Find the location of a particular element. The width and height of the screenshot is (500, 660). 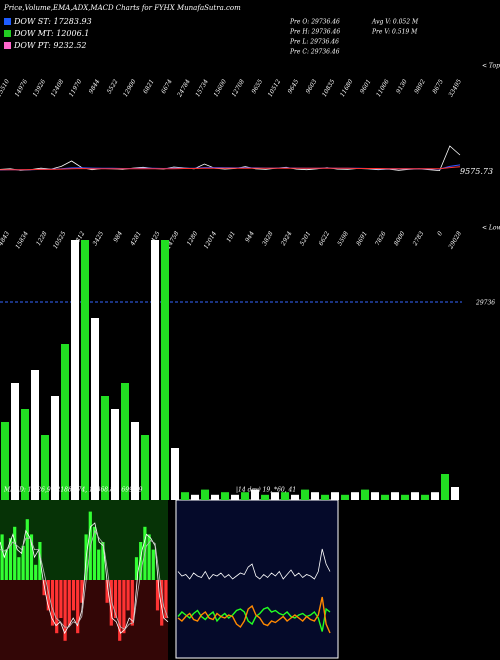

annotation: 191 is located at coordinates (231, 236).